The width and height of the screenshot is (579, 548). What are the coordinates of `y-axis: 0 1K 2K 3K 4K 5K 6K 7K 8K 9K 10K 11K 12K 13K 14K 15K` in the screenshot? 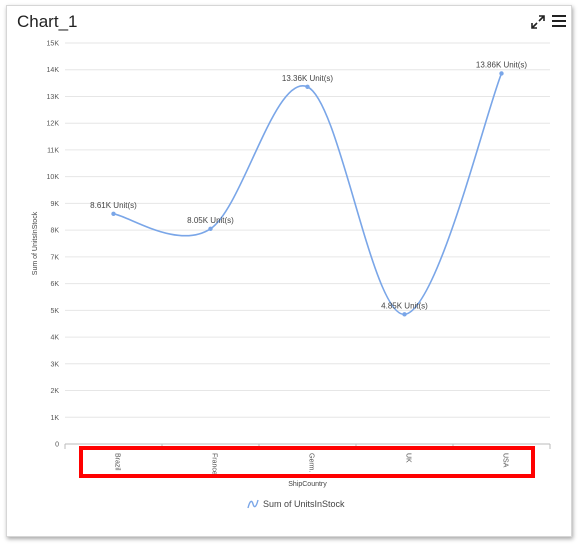 It's located at (53, 245).